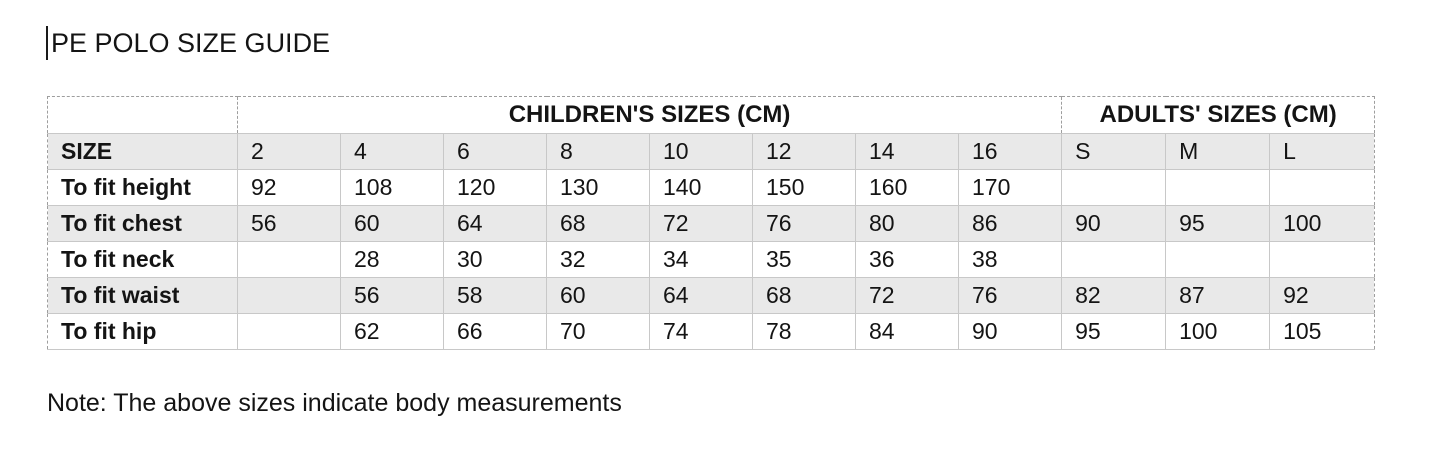  What do you see at coordinates (495, 295) in the screenshot?
I see `value-cell: 58` at bounding box center [495, 295].